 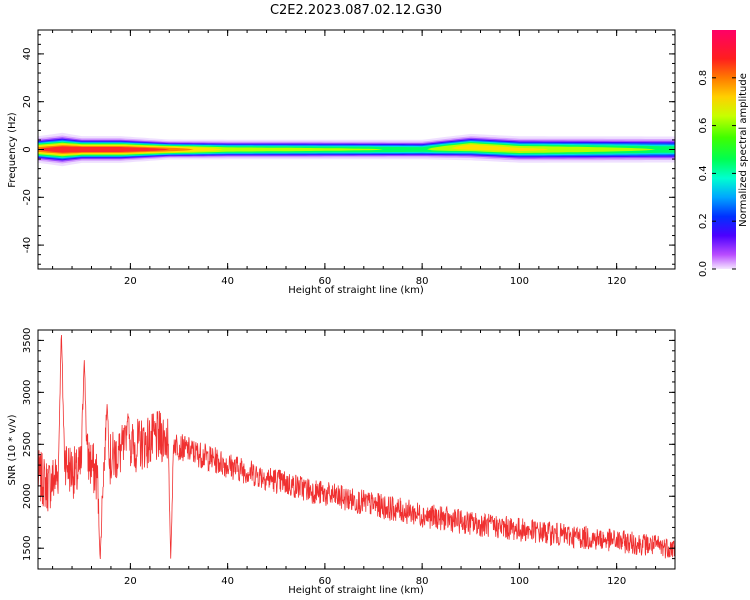 I want to click on colorbar-label: Normalized spectral amplitude, so click(x=743, y=150).